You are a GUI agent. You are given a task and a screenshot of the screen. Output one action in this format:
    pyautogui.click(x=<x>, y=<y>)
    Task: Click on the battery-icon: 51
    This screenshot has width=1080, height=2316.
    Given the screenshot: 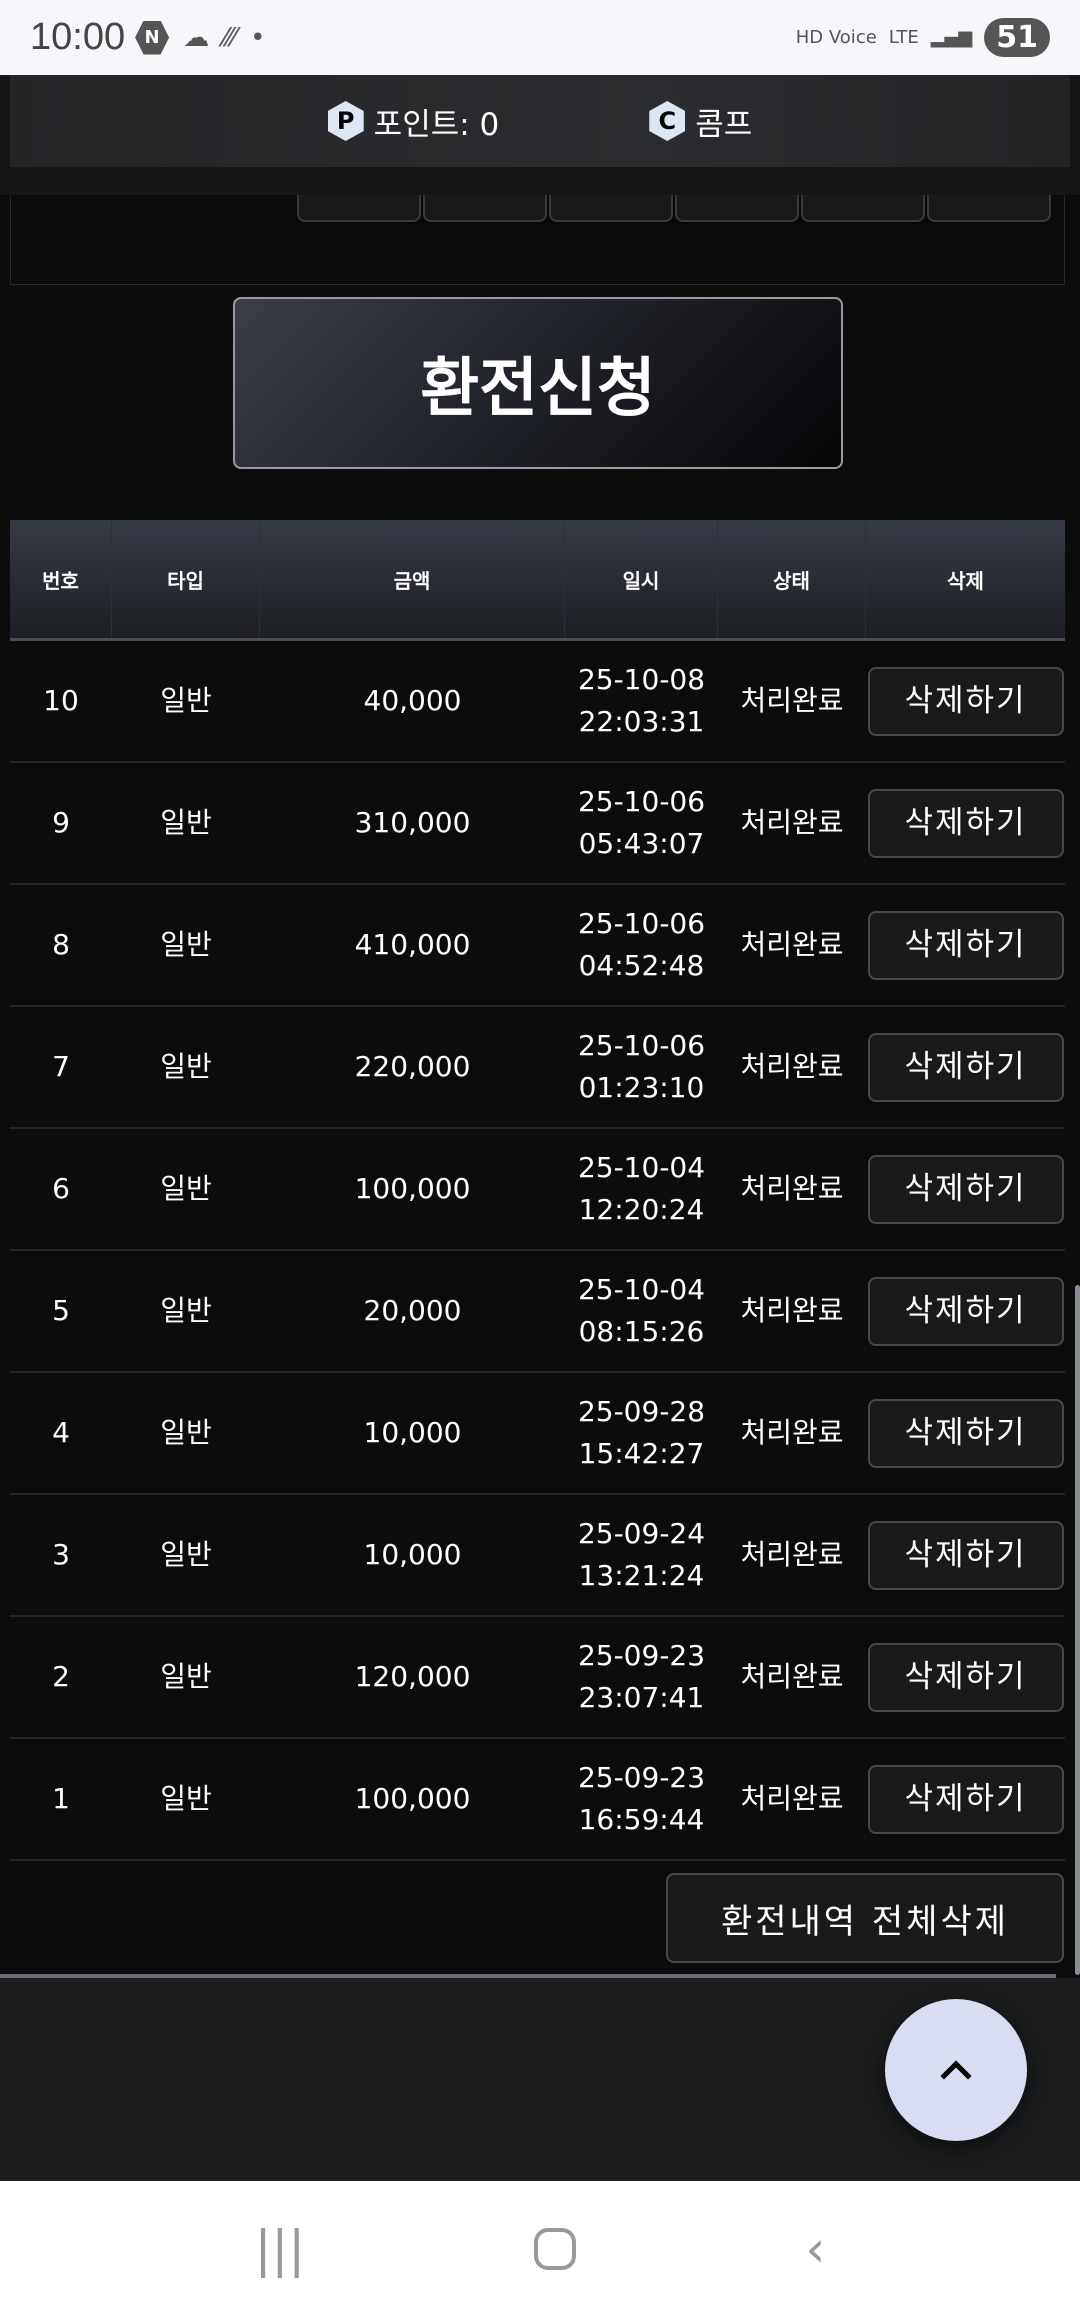 What is the action you would take?
    pyautogui.click(x=1017, y=37)
    